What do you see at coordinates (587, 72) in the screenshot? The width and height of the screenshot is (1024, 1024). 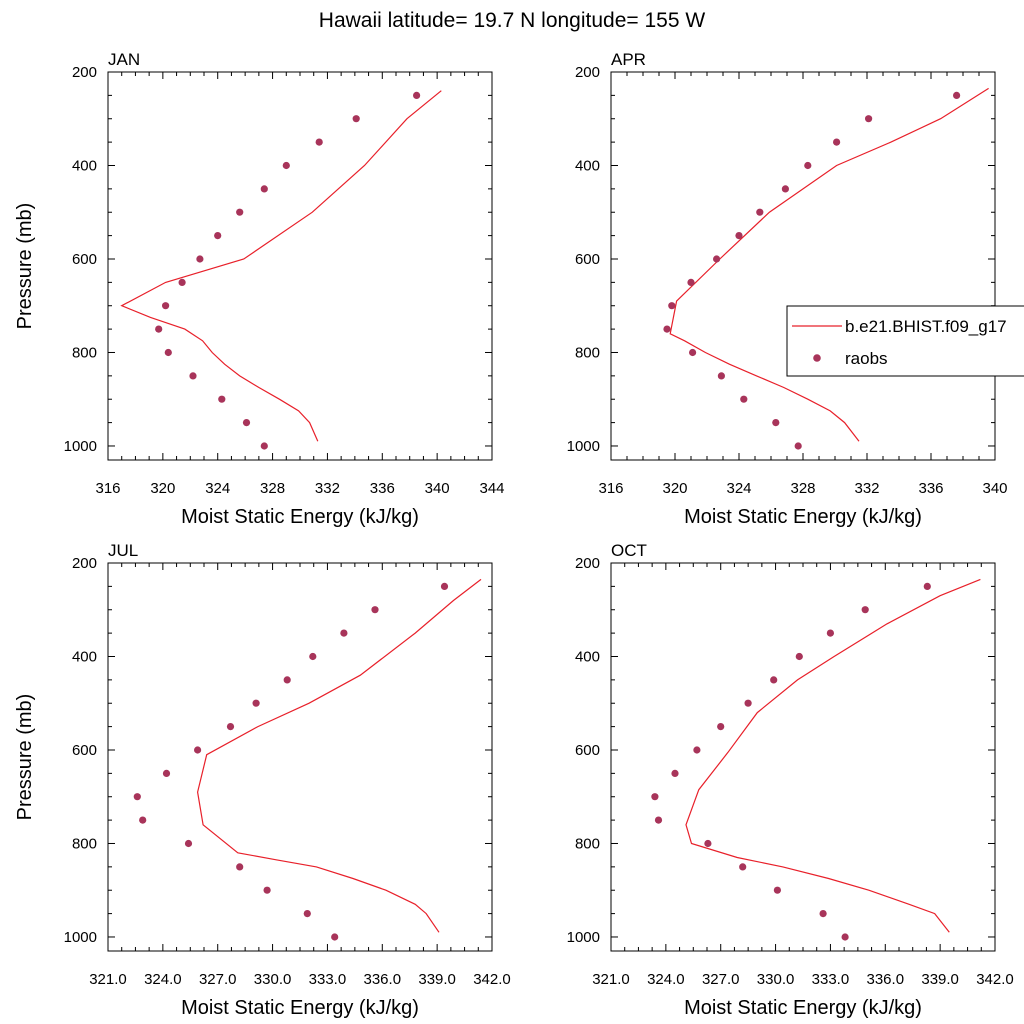 I see `apr-y-tick-label: 200` at bounding box center [587, 72].